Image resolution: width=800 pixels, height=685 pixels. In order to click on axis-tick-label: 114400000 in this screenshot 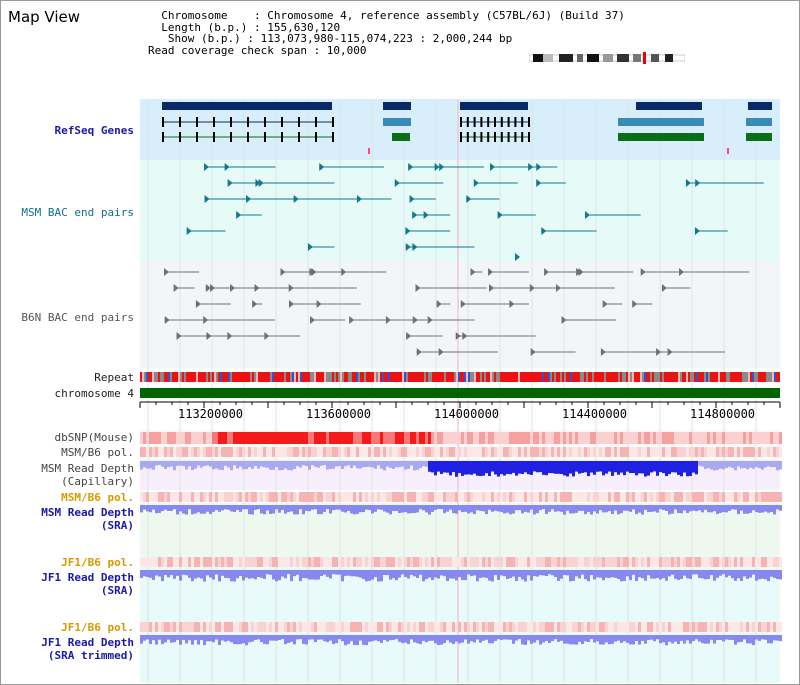, I will do `click(595, 414)`.